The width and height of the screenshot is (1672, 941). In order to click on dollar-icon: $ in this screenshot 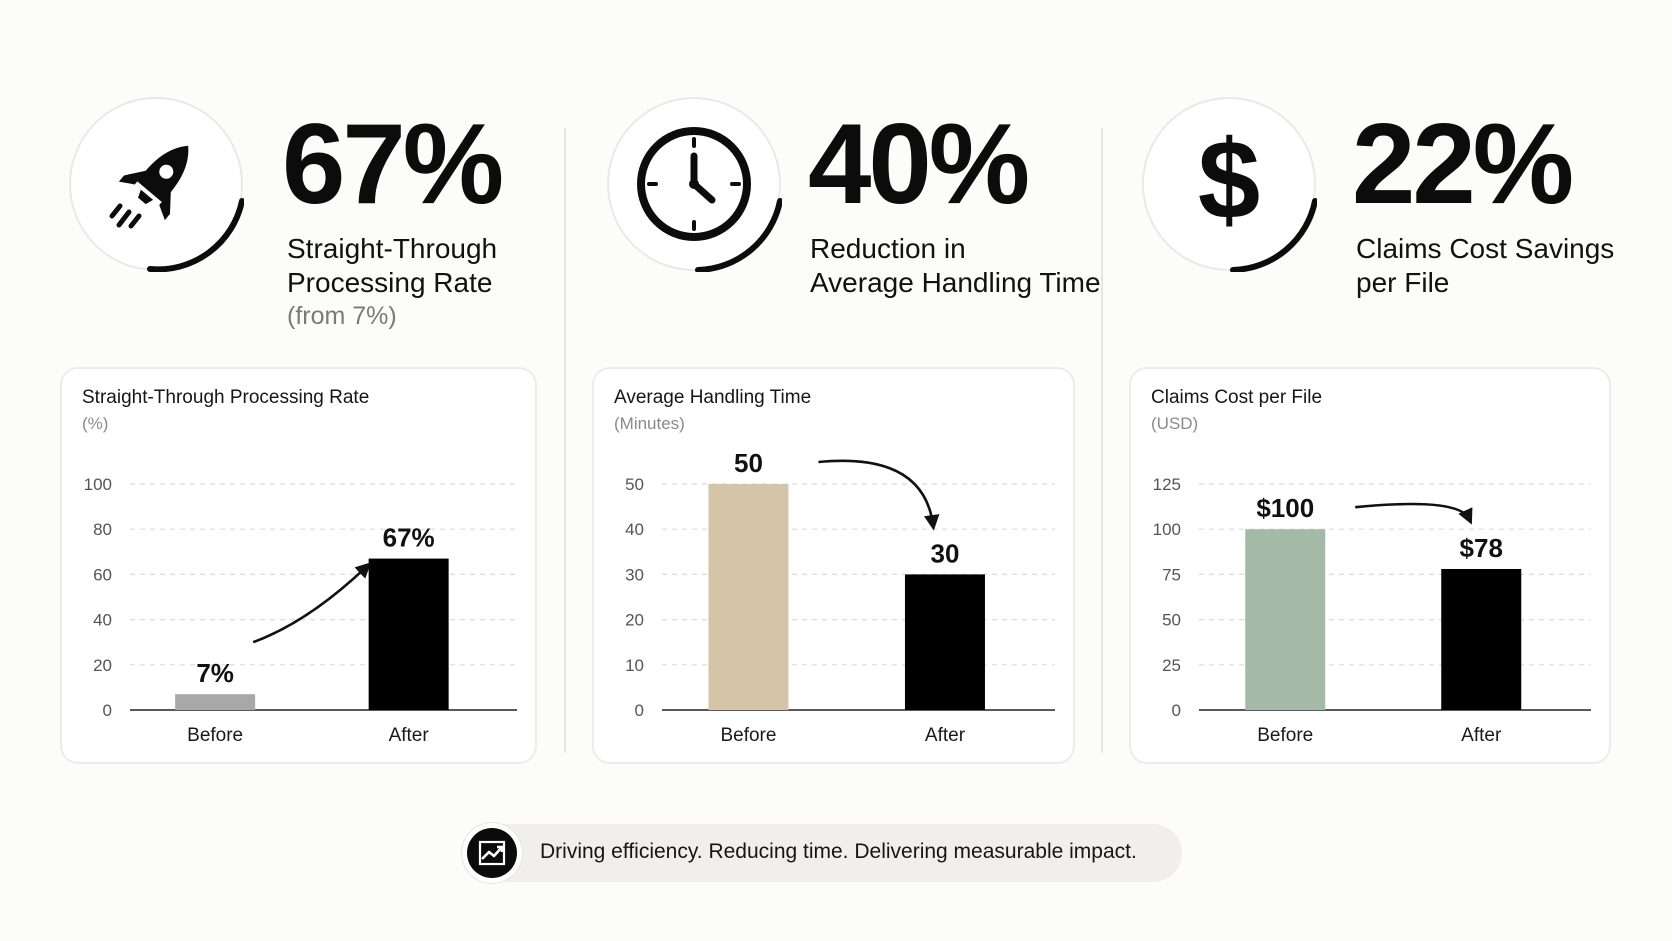, I will do `click(1229, 179)`.